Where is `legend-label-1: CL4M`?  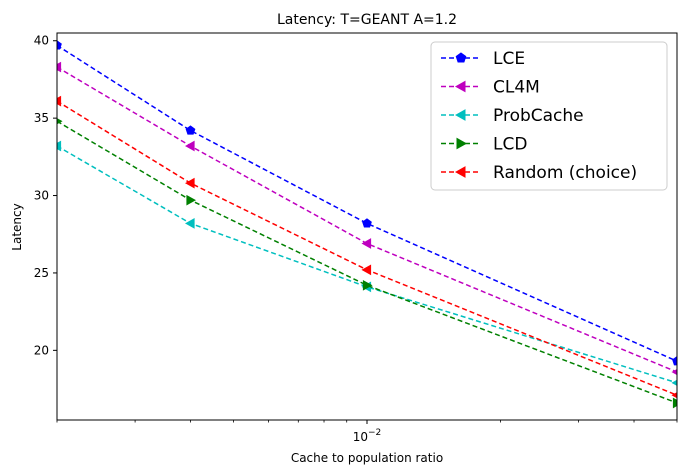
legend-label-1: CL4M is located at coordinates (516, 88).